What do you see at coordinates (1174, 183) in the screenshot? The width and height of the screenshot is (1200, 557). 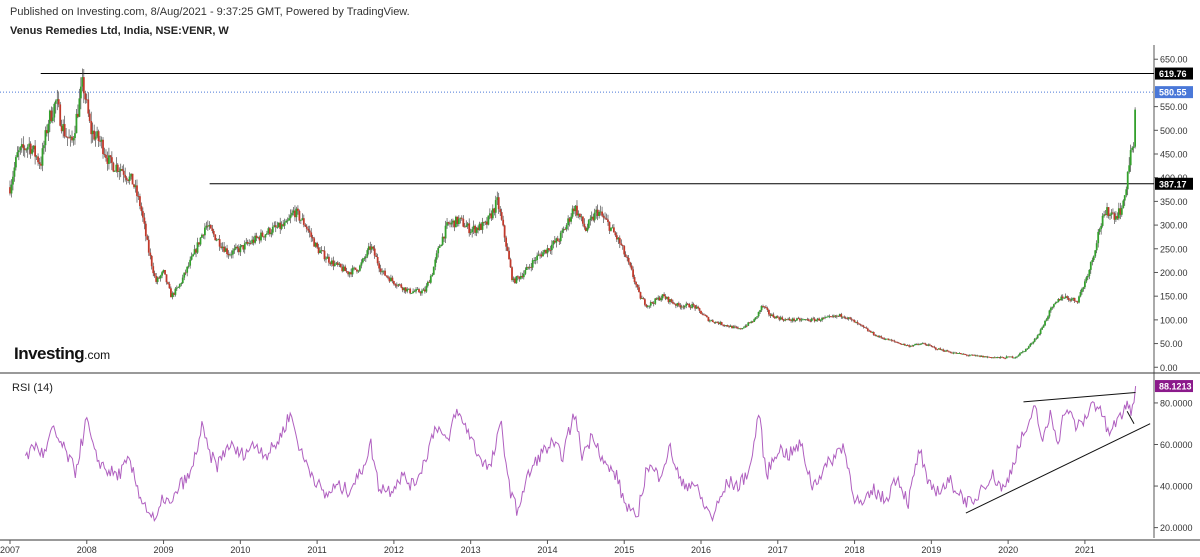 I see `level-tag-bg` at bounding box center [1174, 183].